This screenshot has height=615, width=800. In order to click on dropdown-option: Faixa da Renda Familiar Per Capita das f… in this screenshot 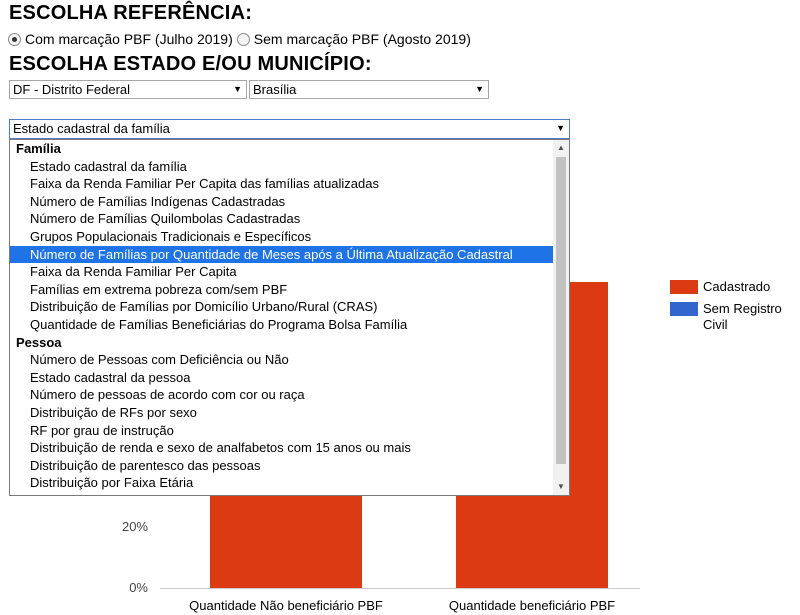, I will do `click(205, 184)`.